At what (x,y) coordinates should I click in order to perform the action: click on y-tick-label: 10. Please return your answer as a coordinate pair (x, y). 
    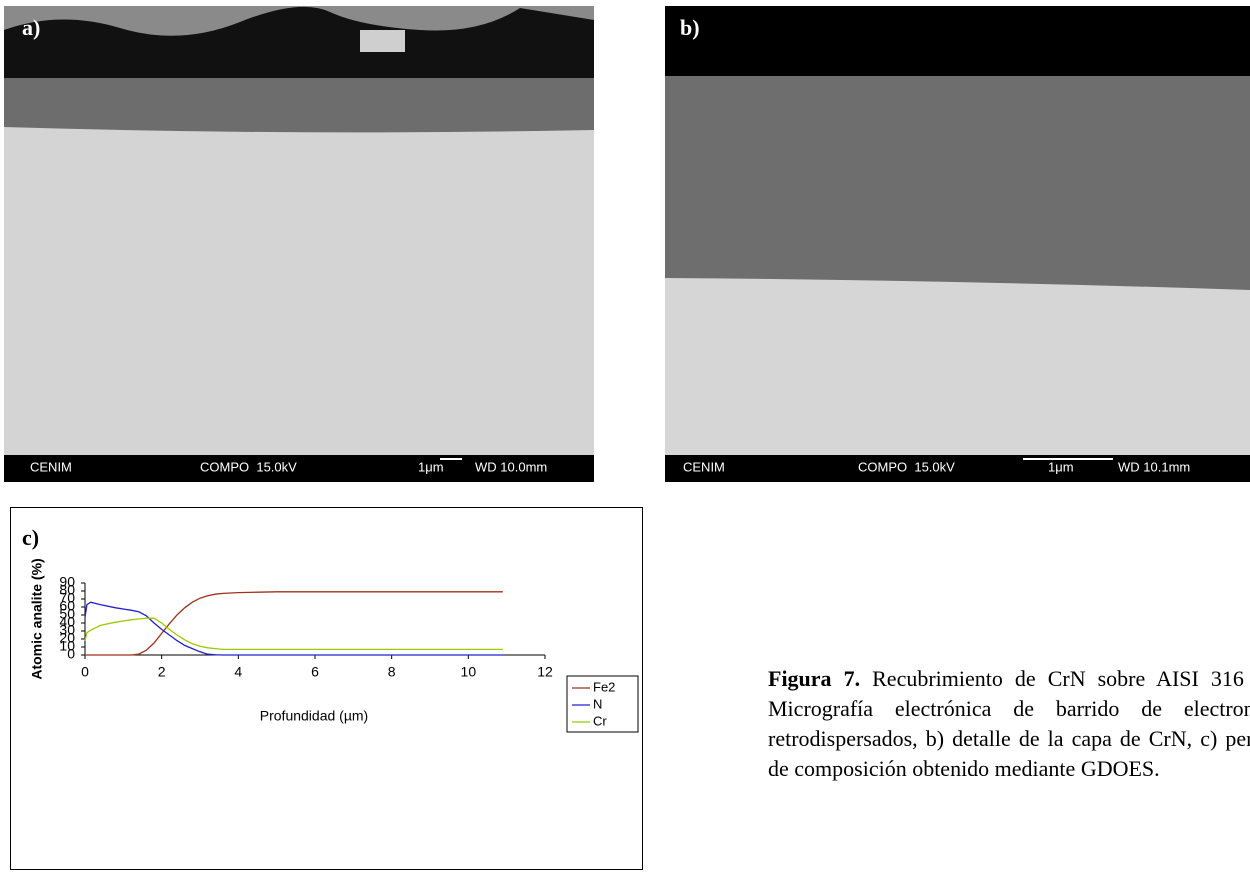
    Looking at the image, I should click on (67, 646).